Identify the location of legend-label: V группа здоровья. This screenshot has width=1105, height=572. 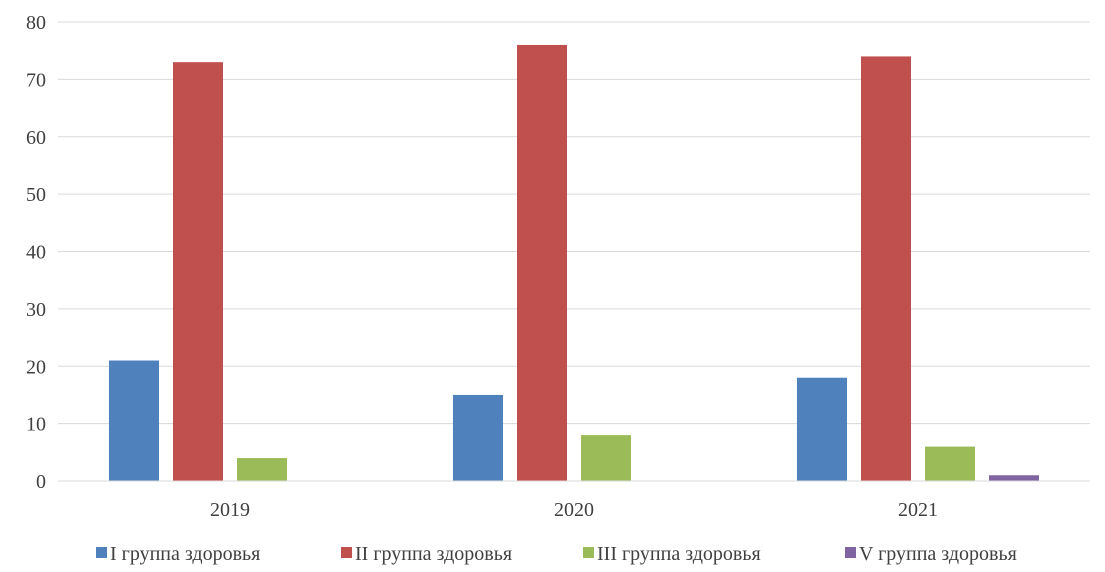
(938, 554).